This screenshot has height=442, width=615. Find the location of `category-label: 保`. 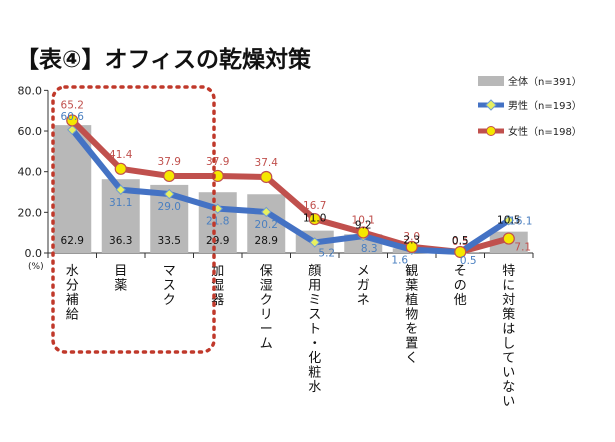

category-label: 保 is located at coordinates (266, 271).